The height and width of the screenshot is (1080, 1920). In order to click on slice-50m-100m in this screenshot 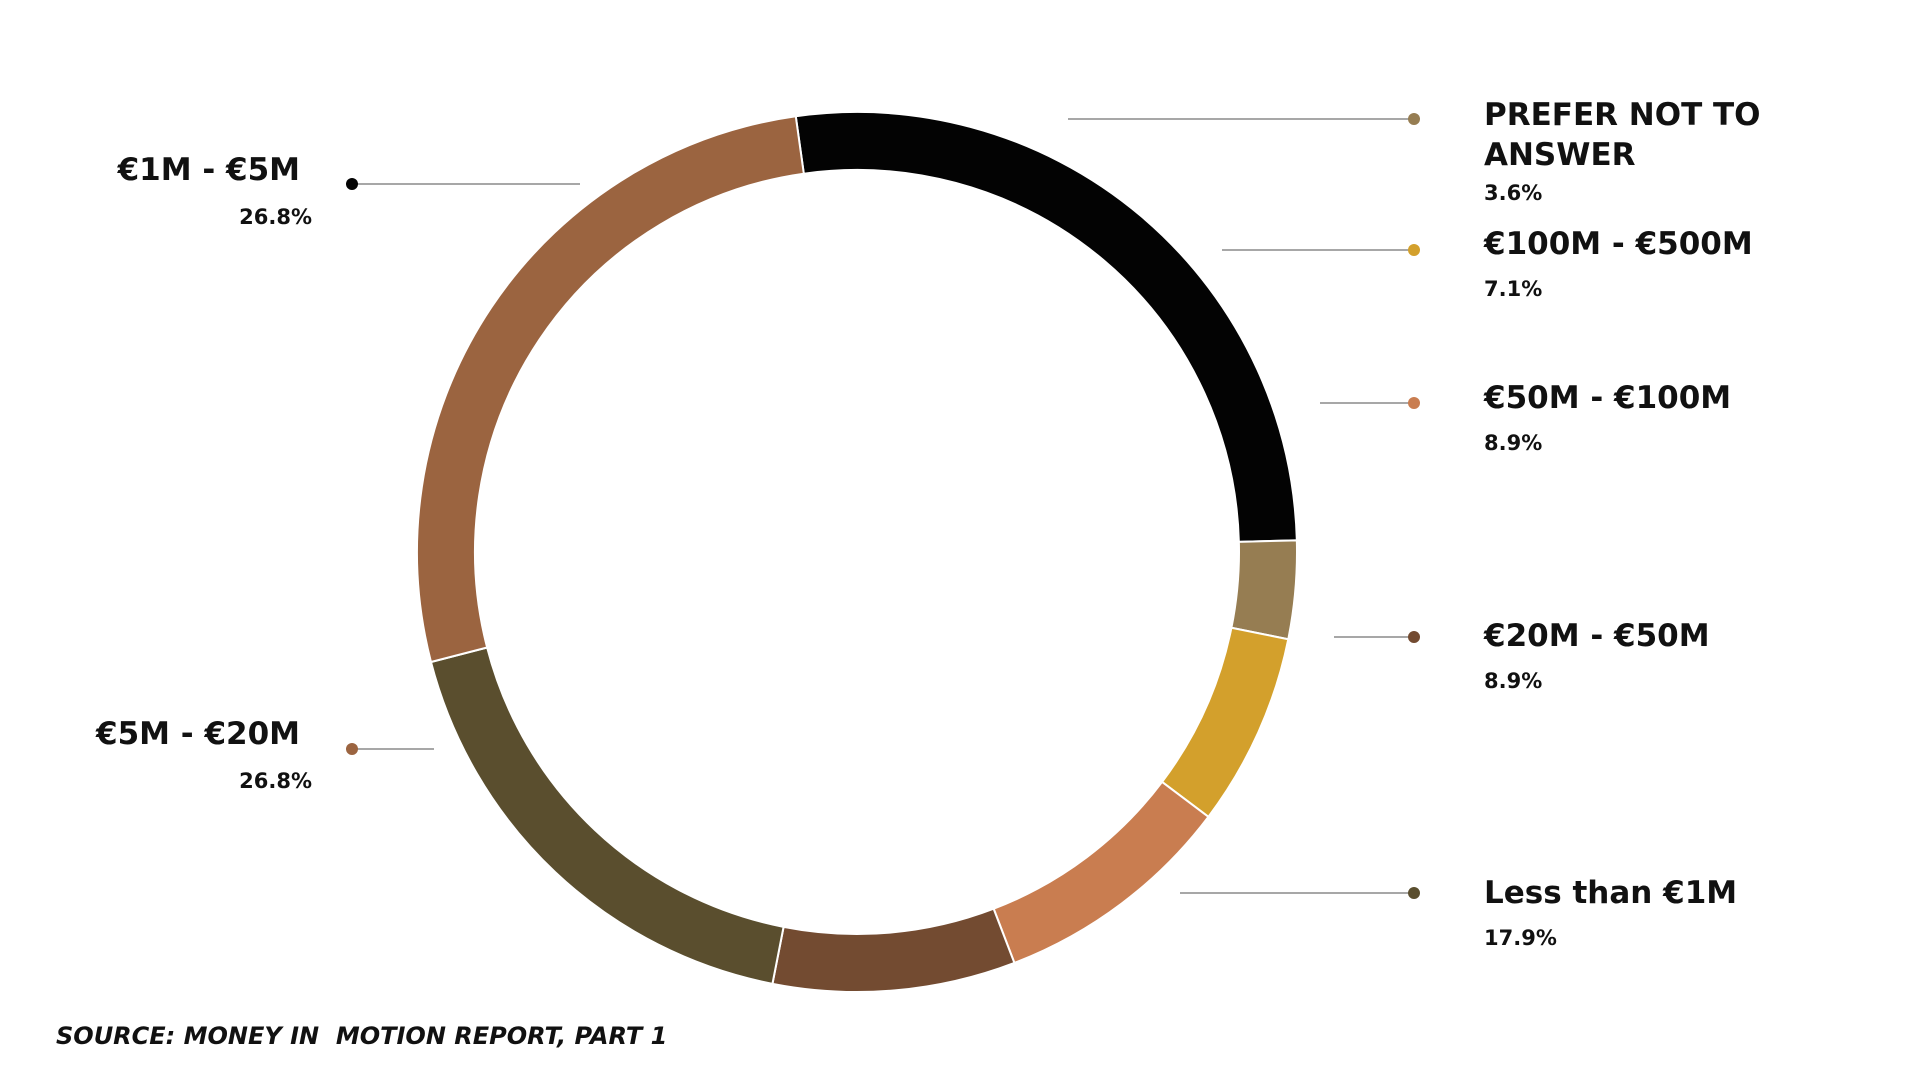, I will do `click(1101, 872)`.